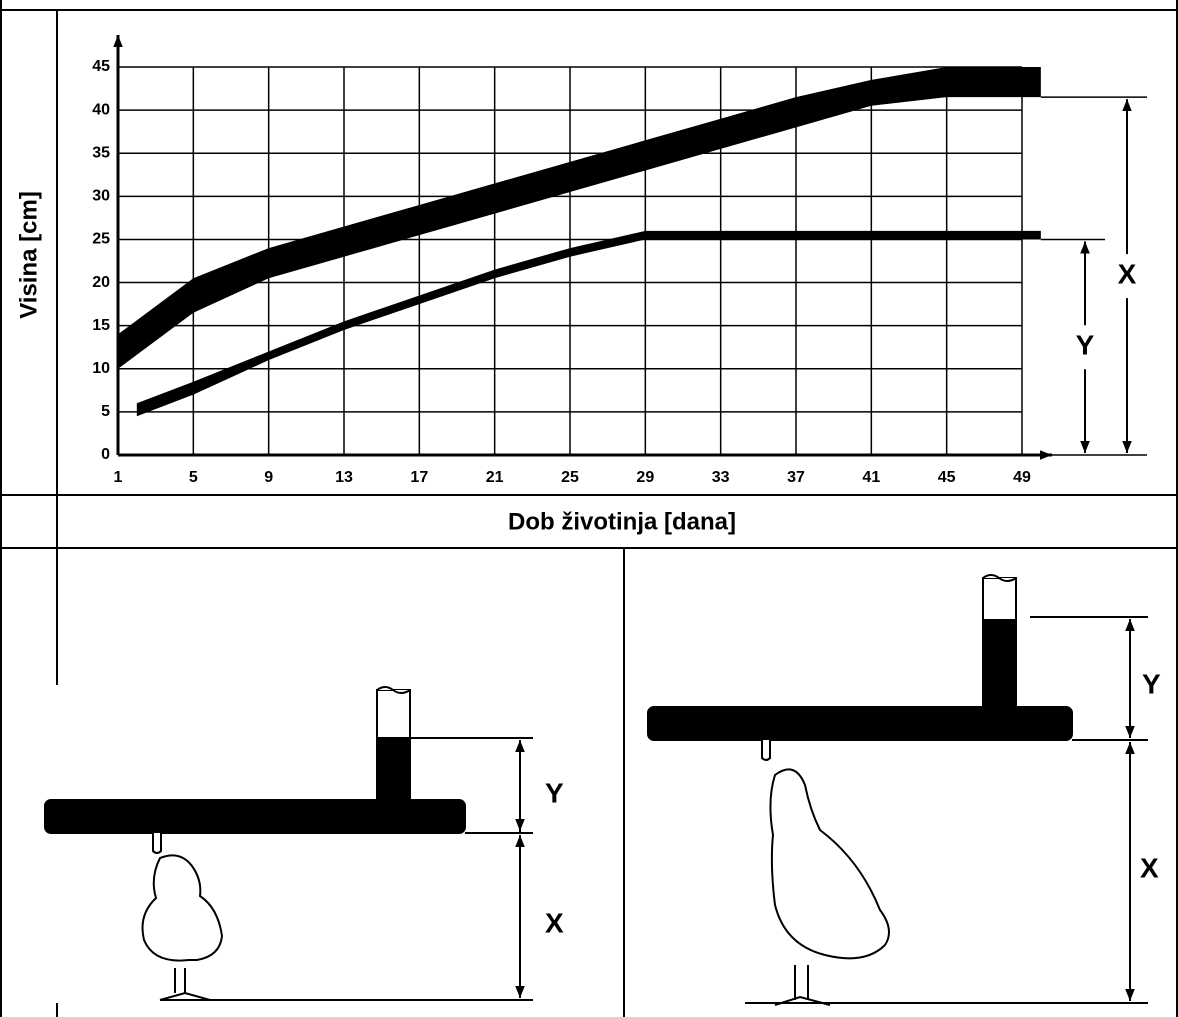  What do you see at coordinates (101, 66) in the screenshot?
I see `y-tick-label: 45` at bounding box center [101, 66].